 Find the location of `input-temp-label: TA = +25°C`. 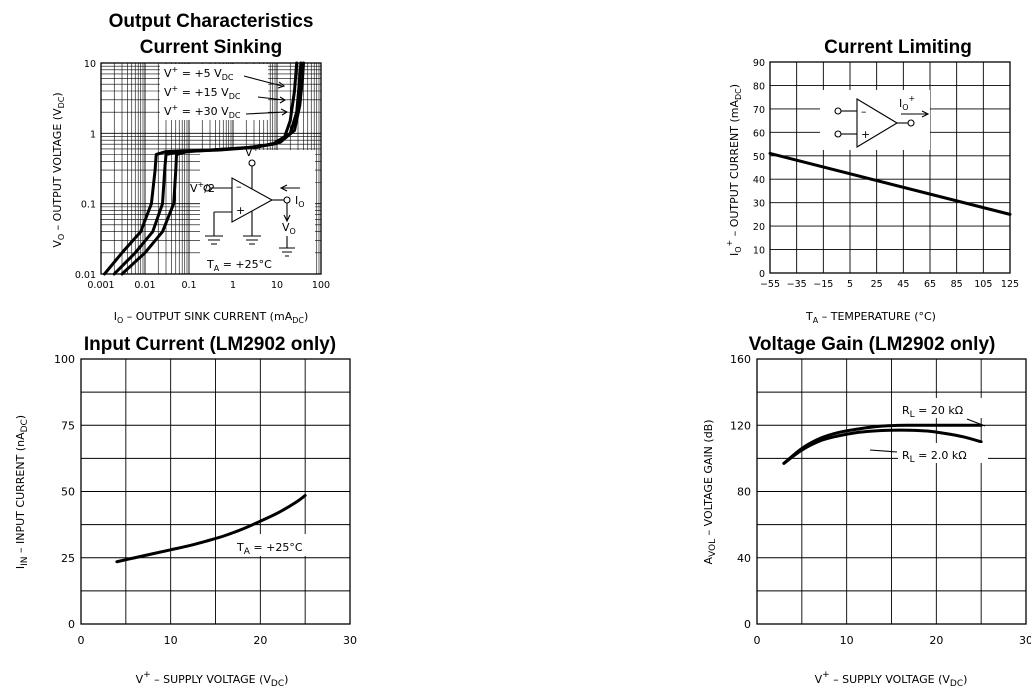

input-temp-label: TA = +25°C is located at coordinates (269, 549).